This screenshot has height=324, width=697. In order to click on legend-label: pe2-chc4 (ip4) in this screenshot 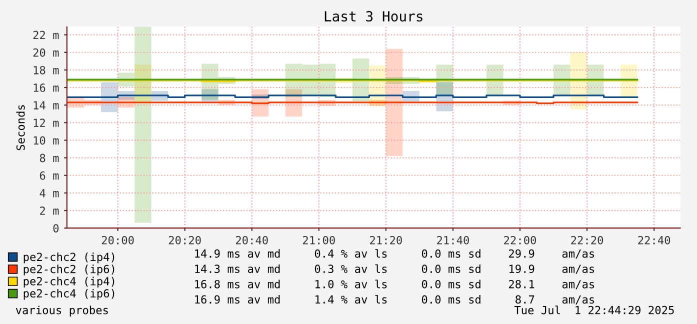, I will do `click(69, 282)`.